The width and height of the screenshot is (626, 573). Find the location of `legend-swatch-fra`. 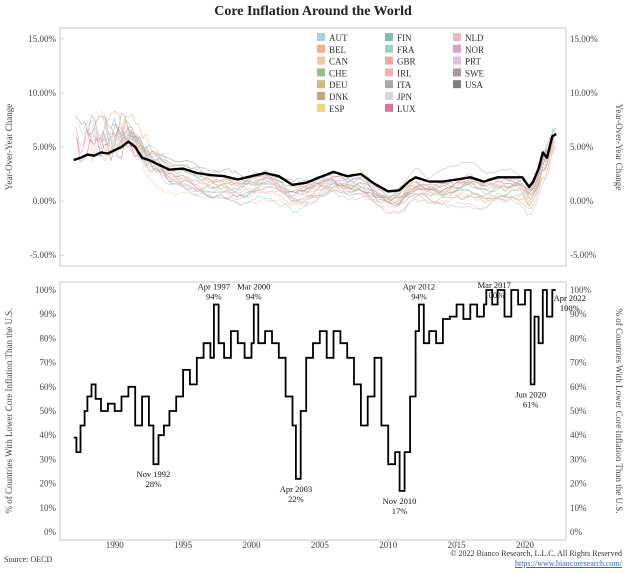

legend-swatch-fra is located at coordinates (389, 48).